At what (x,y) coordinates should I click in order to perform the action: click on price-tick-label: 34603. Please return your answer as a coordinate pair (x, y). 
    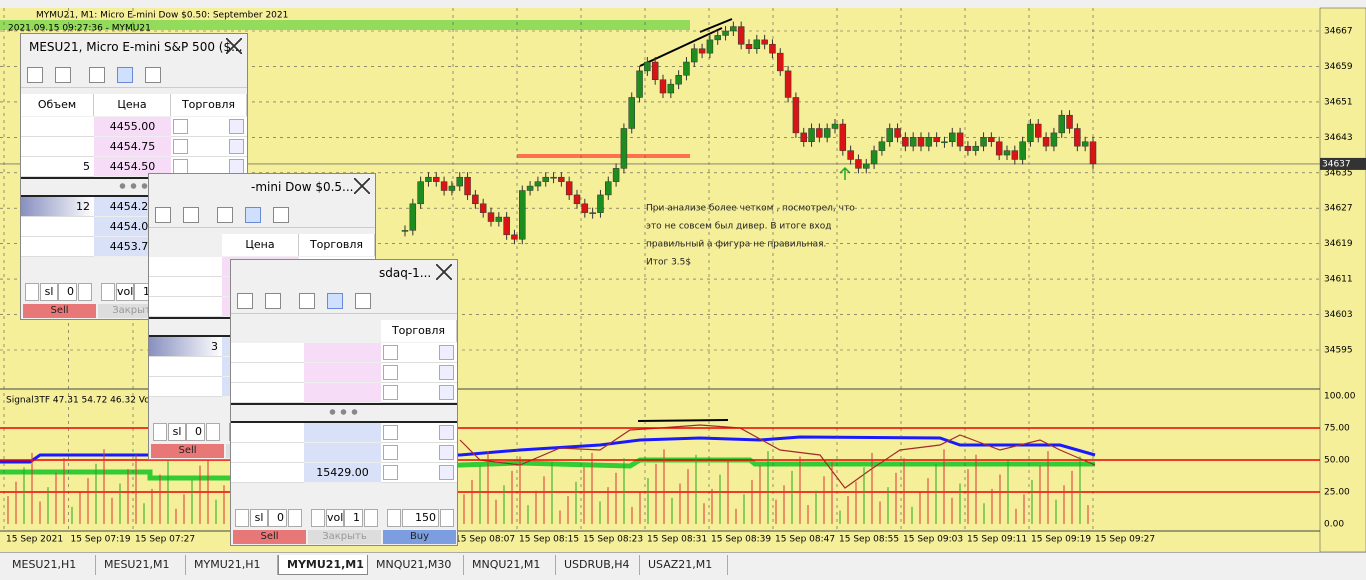
    Looking at the image, I should click on (1338, 315).